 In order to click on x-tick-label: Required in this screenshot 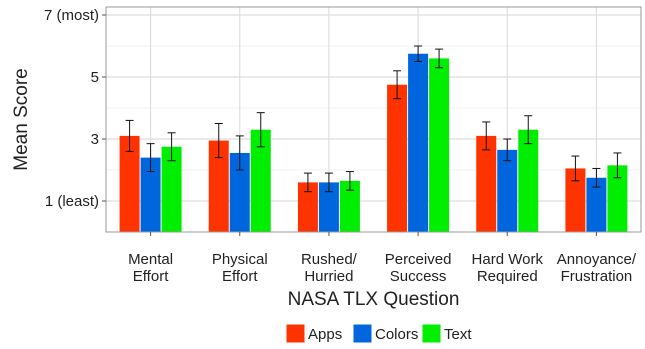, I will do `click(507, 276)`.